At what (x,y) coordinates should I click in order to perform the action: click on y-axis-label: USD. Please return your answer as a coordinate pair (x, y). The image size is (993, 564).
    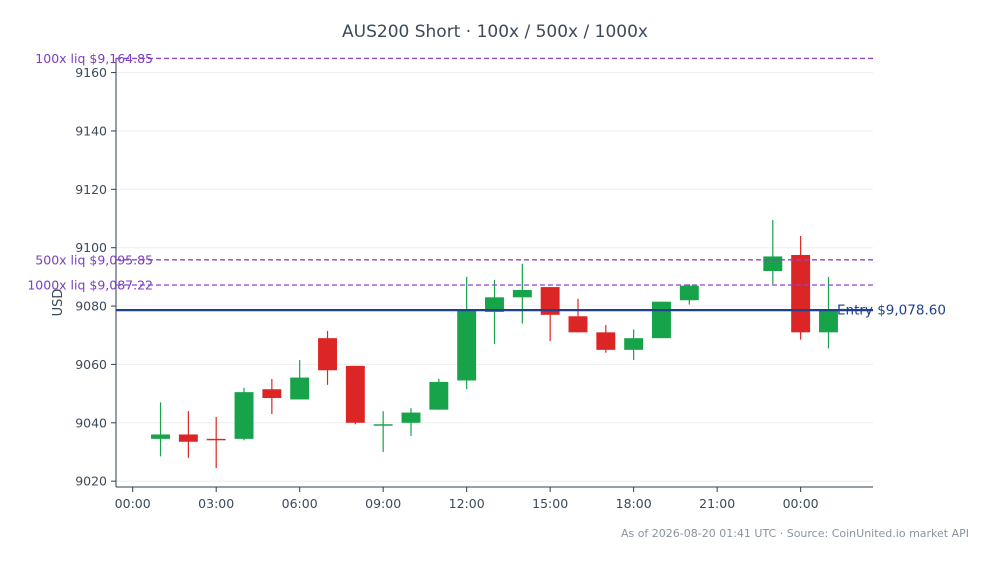
    Looking at the image, I should click on (58, 303).